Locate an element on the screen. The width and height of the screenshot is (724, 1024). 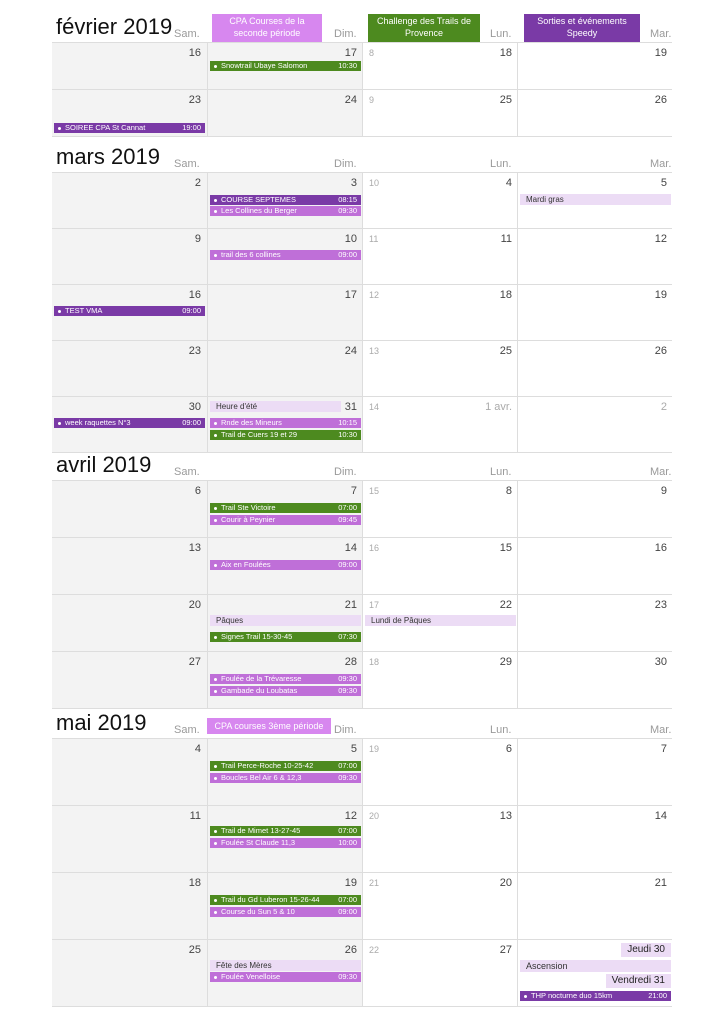
event: Trail de Cuers 19 et 29 10:30 is located at coordinates (285, 435).